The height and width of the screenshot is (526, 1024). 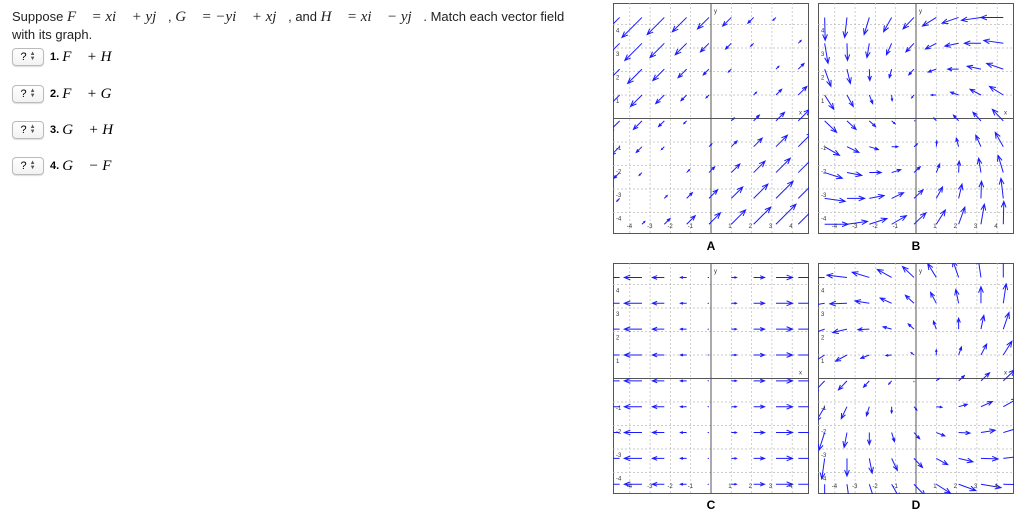 What do you see at coordinates (93, 165) in the screenshot?
I see `item-expression: G⃗ − F⃗` at bounding box center [93, 165].